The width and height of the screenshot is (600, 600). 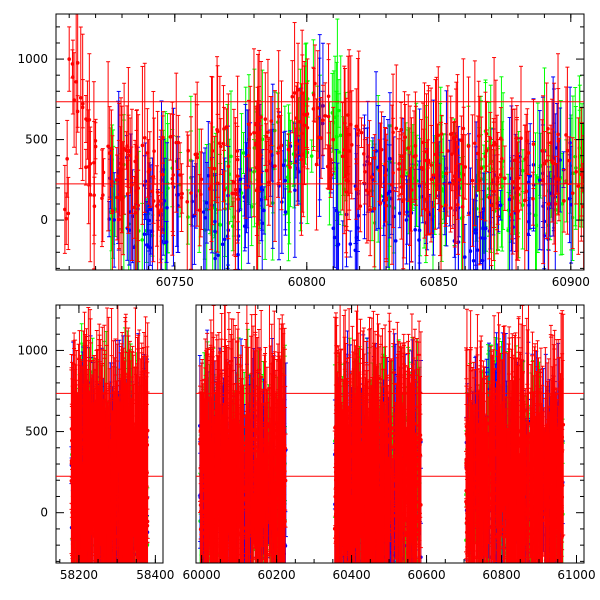 I want to click on y-tick-label: 500, so click(x=36, y=140).